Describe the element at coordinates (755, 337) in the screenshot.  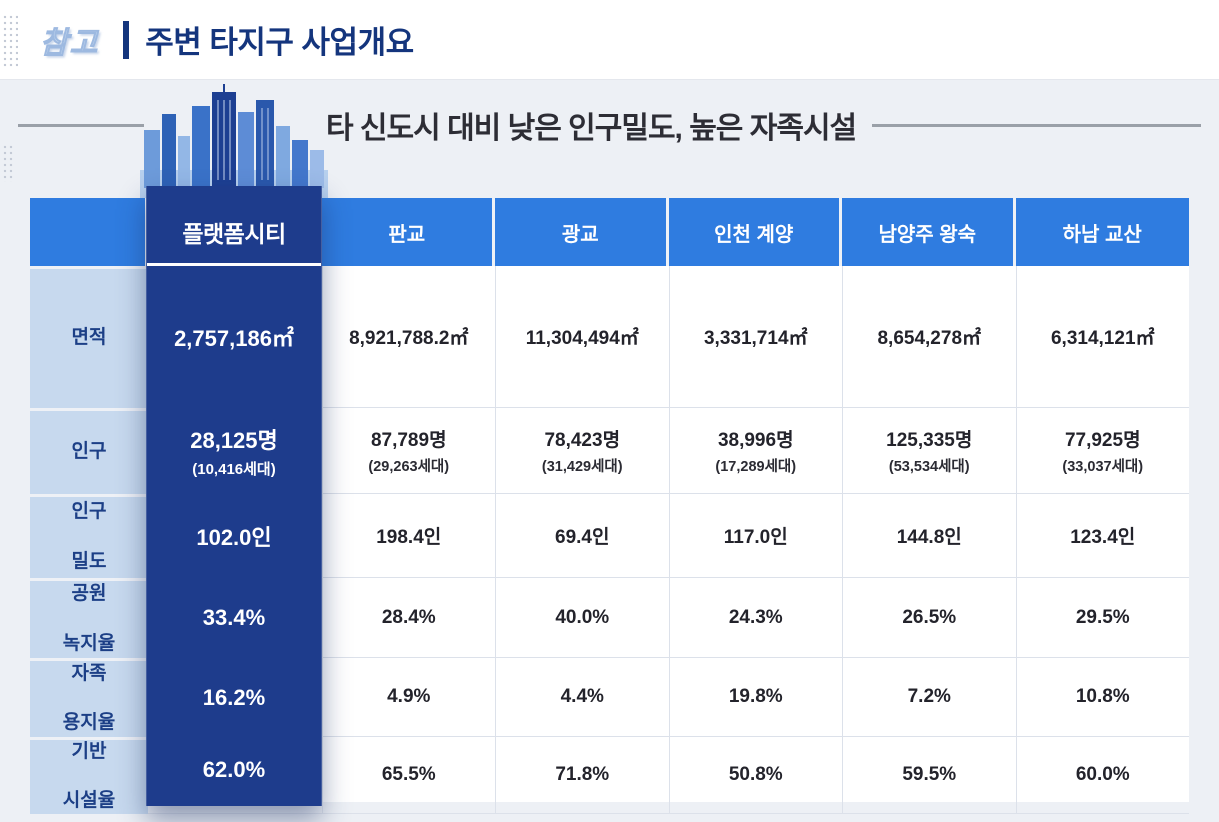
I see `cell-incheon-gyeyang-area: 3,331,714㎡` at that location.